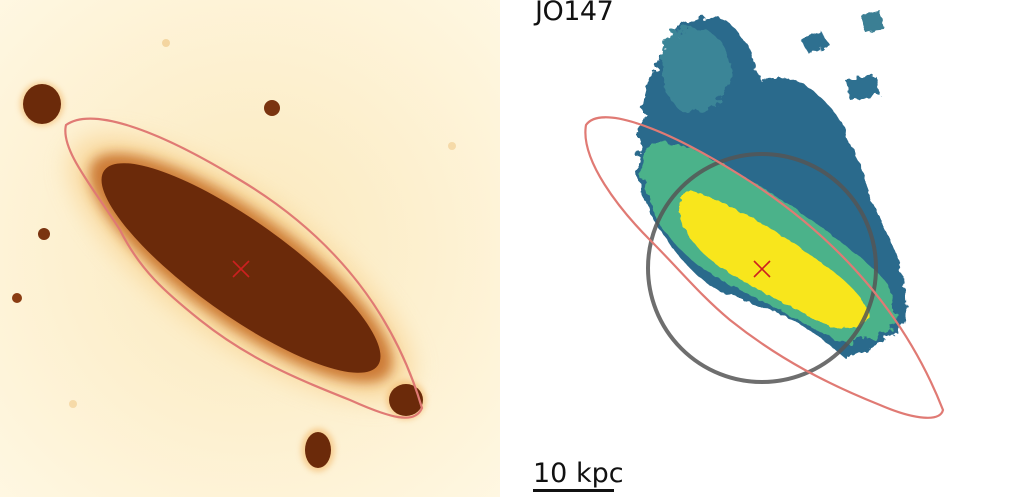 This screenshot has height=497, width=1019. What do you see at coordinates (574, 13) in the screenshot?
I see `galaxy-name-label: JO147` at bounding box center [574, 13].